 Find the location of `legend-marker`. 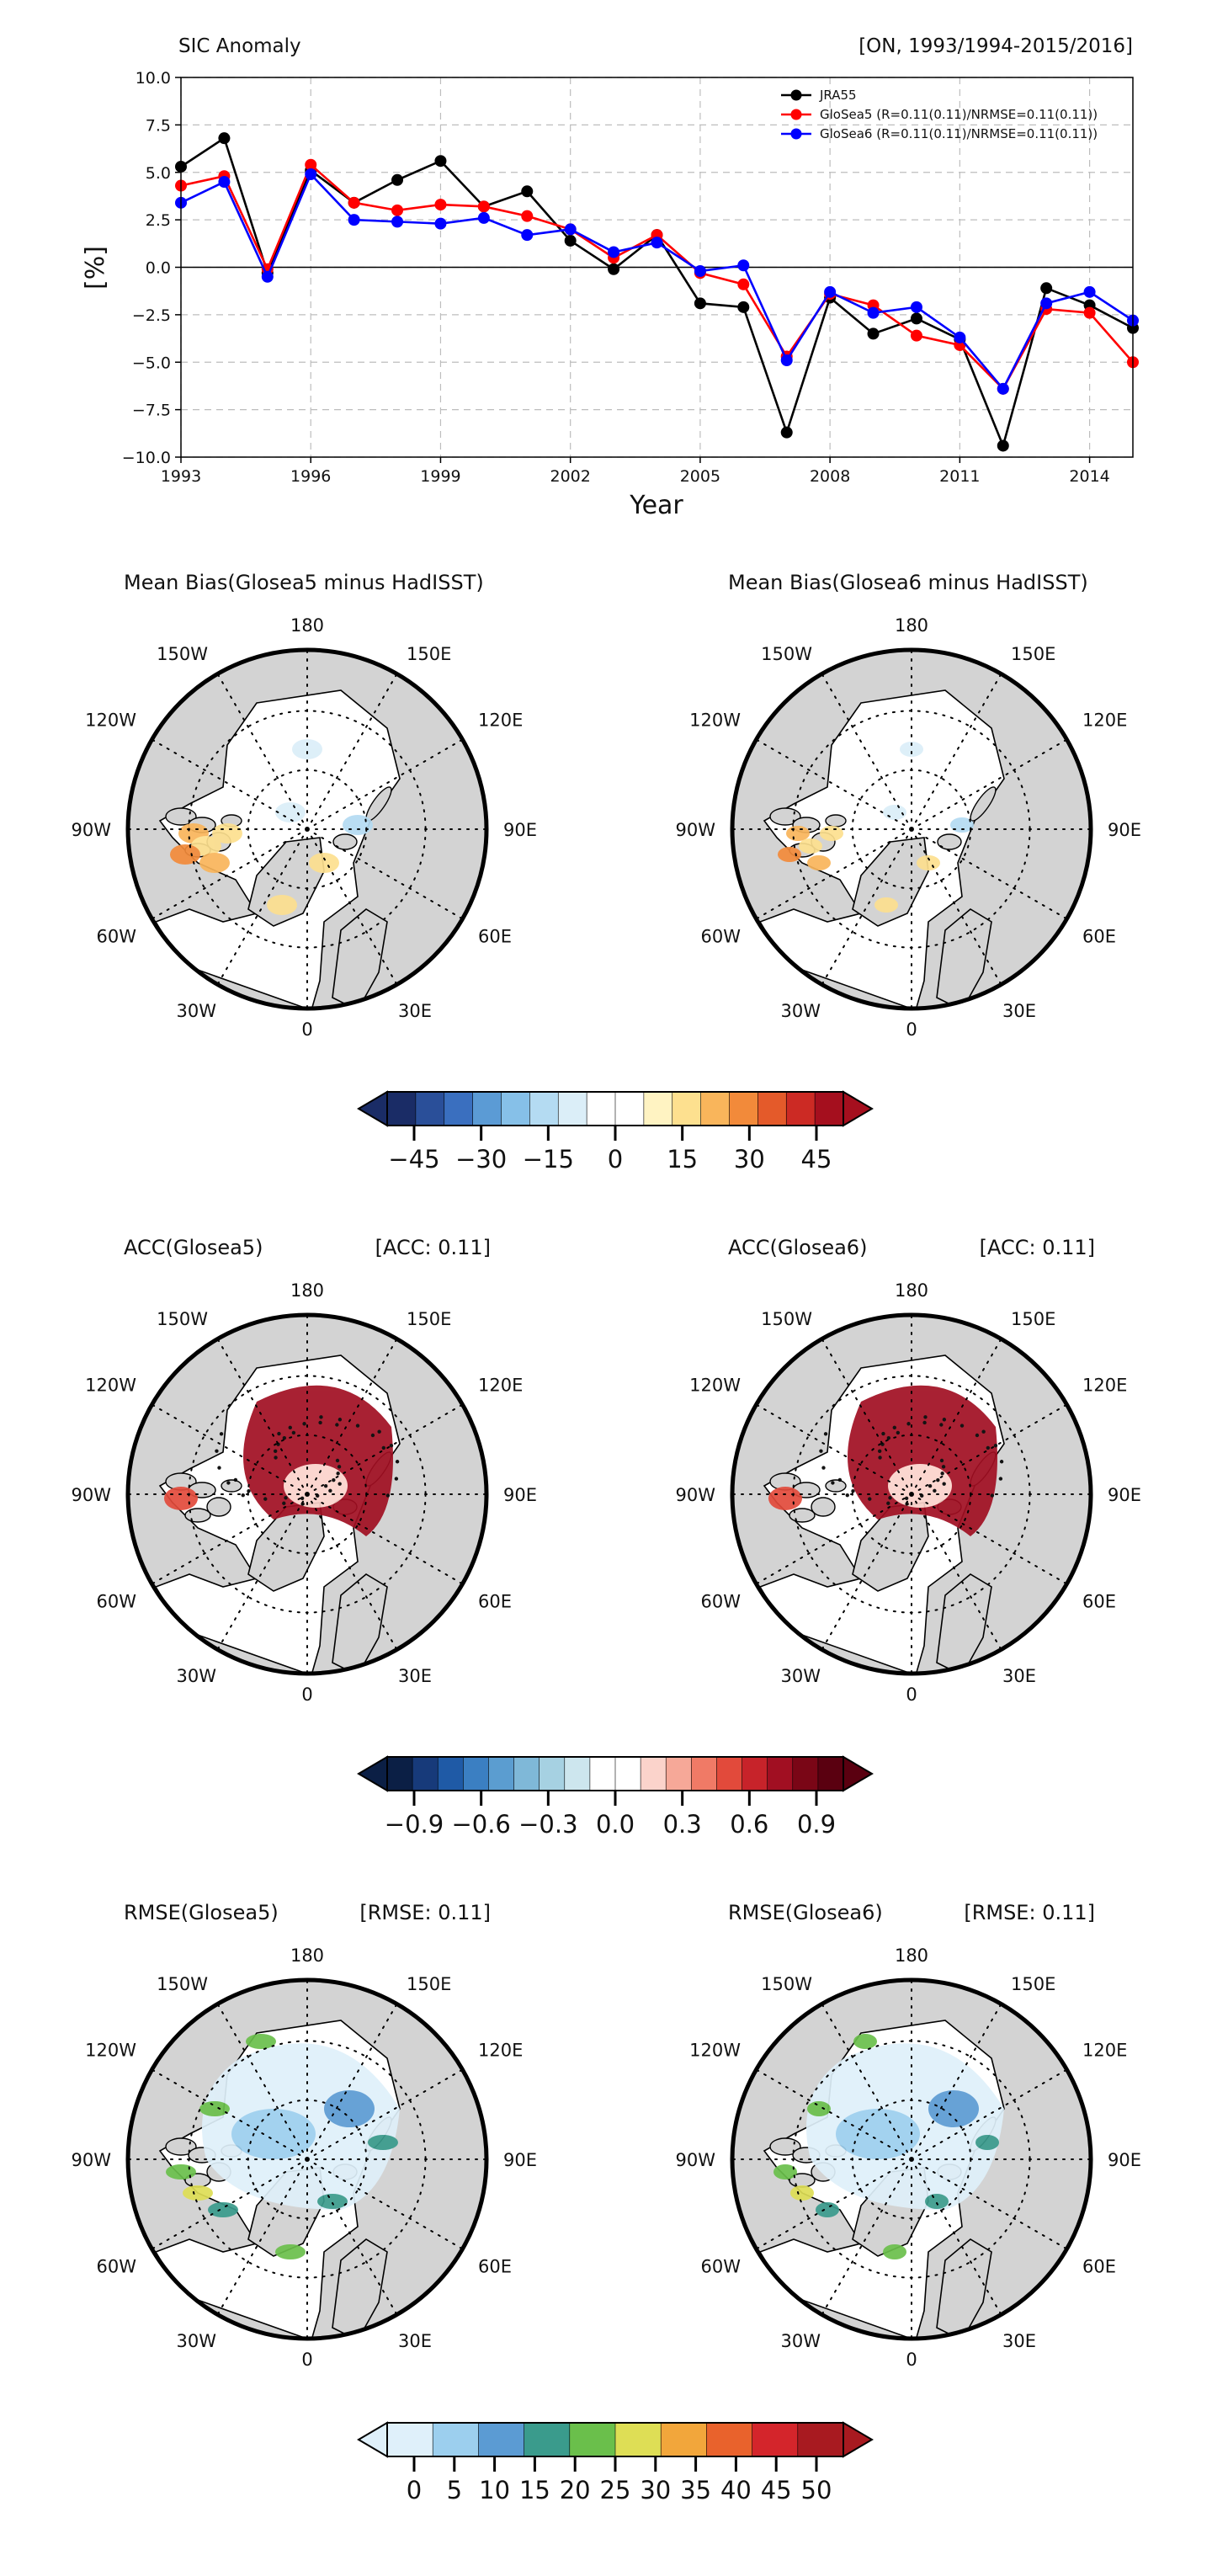

legend-marker is located at coordinates (796, 114).